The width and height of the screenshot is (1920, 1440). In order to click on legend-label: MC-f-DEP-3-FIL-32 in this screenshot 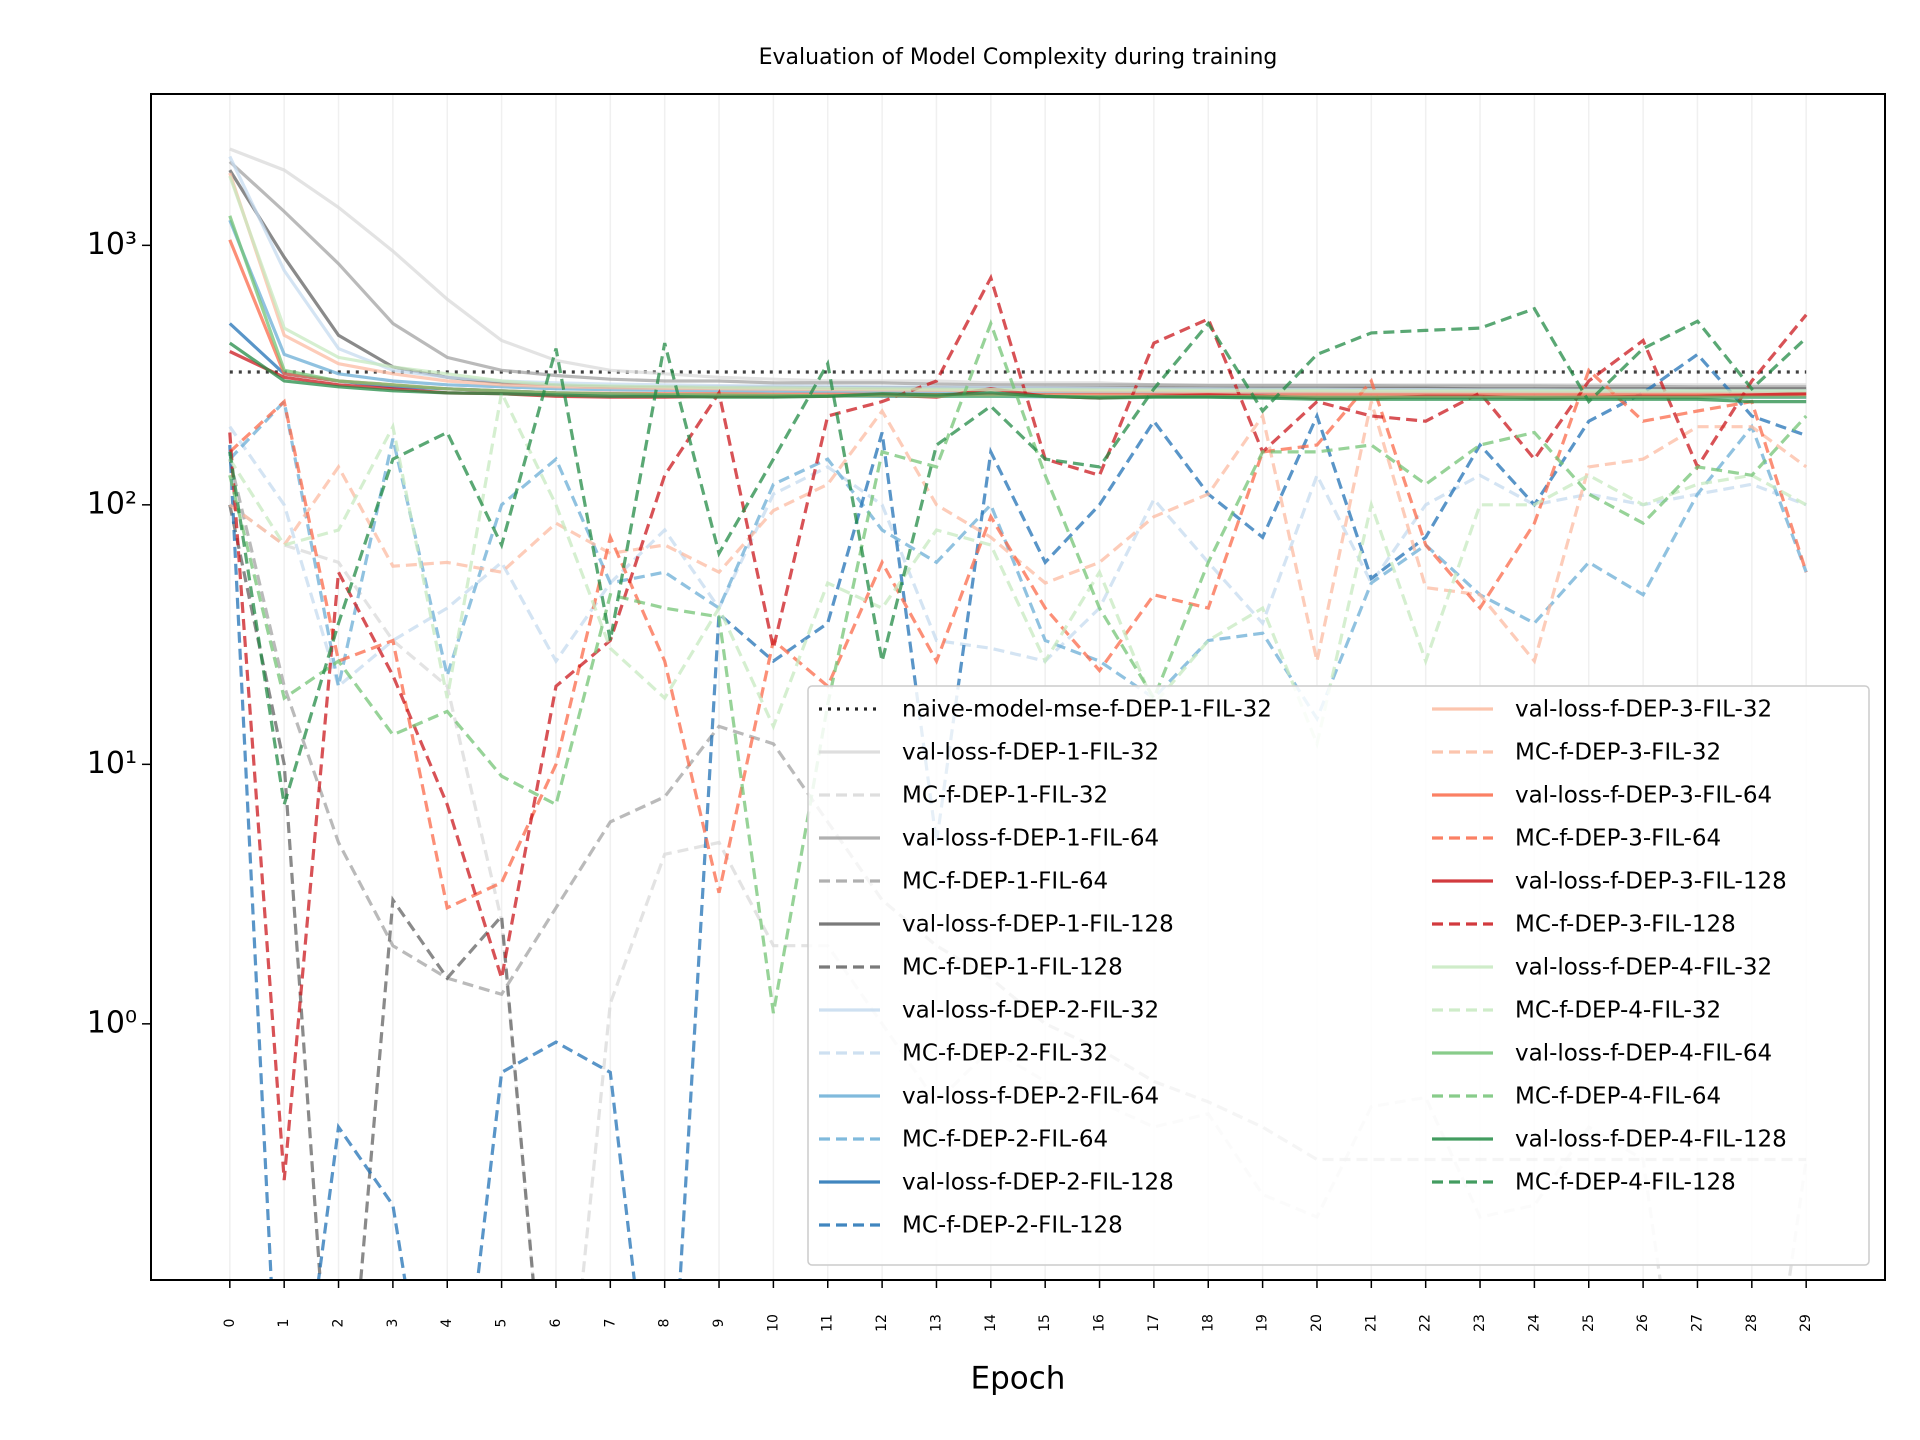, I will do `click(1618, 753)`.